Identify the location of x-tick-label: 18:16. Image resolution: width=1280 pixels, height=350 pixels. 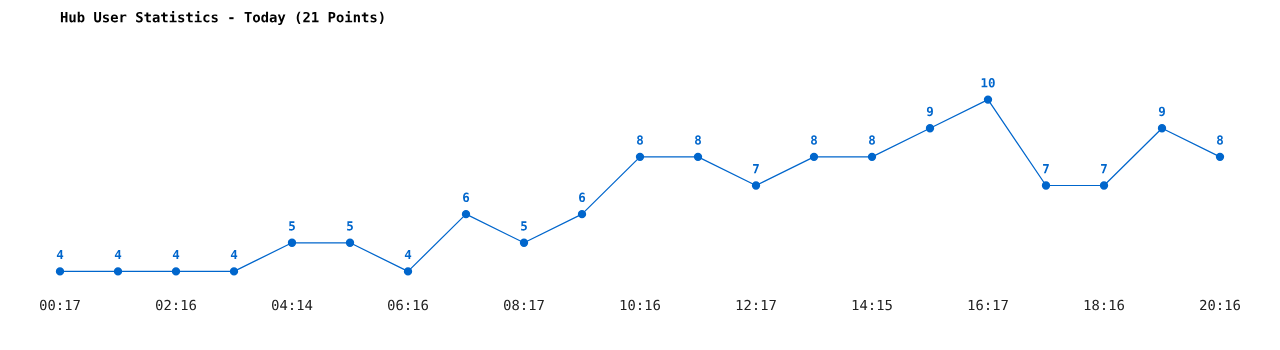
(1104, 305).